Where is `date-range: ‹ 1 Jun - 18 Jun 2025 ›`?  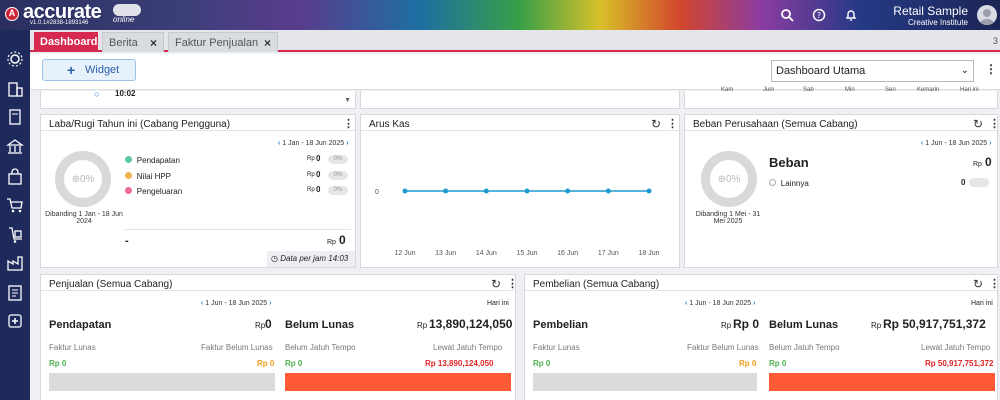
date-range: ‹ 1 Jun - 18 Jun 2025 › is located at coordinates (236, 303).